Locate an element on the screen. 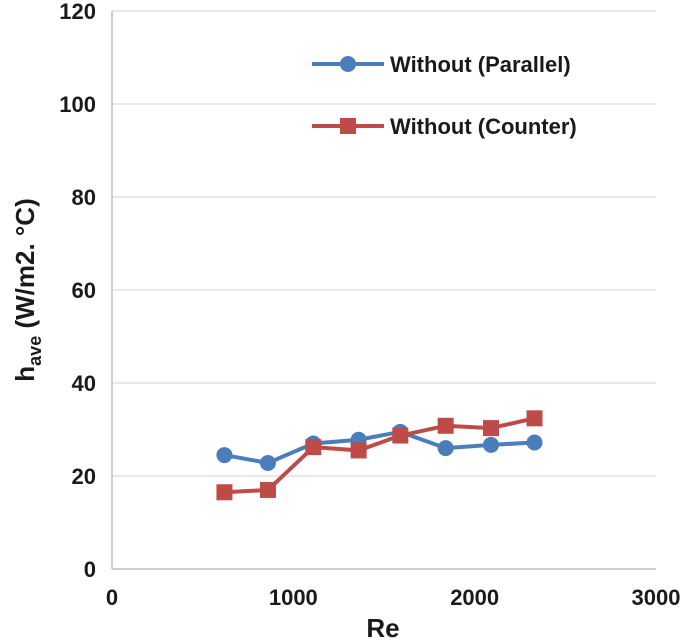 The width and height of the screenshot is (685, 641). legend-entry: Without (Counter) is located at coordinates (444, 126).